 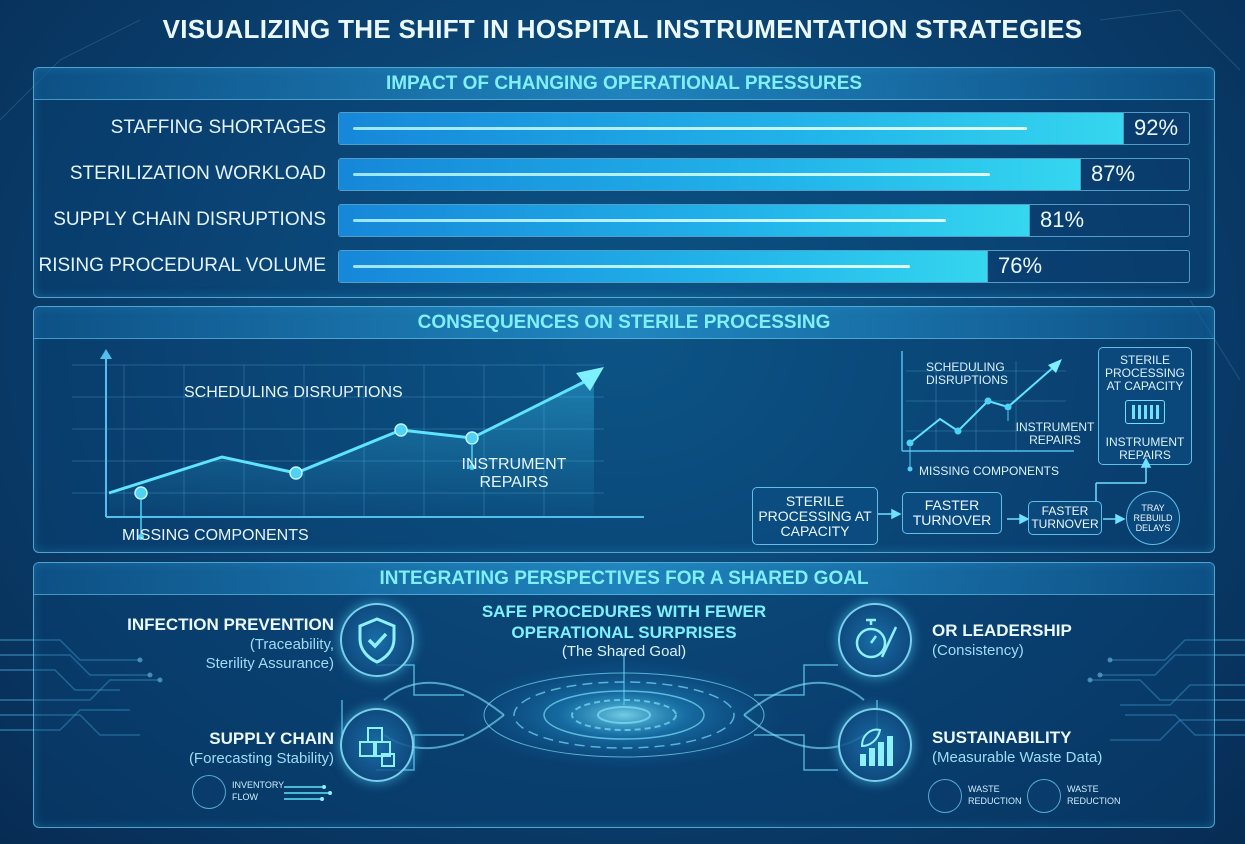 I want to click on supply-chain-title: SUPPLY CHAIN, so click(x=271, y=738).